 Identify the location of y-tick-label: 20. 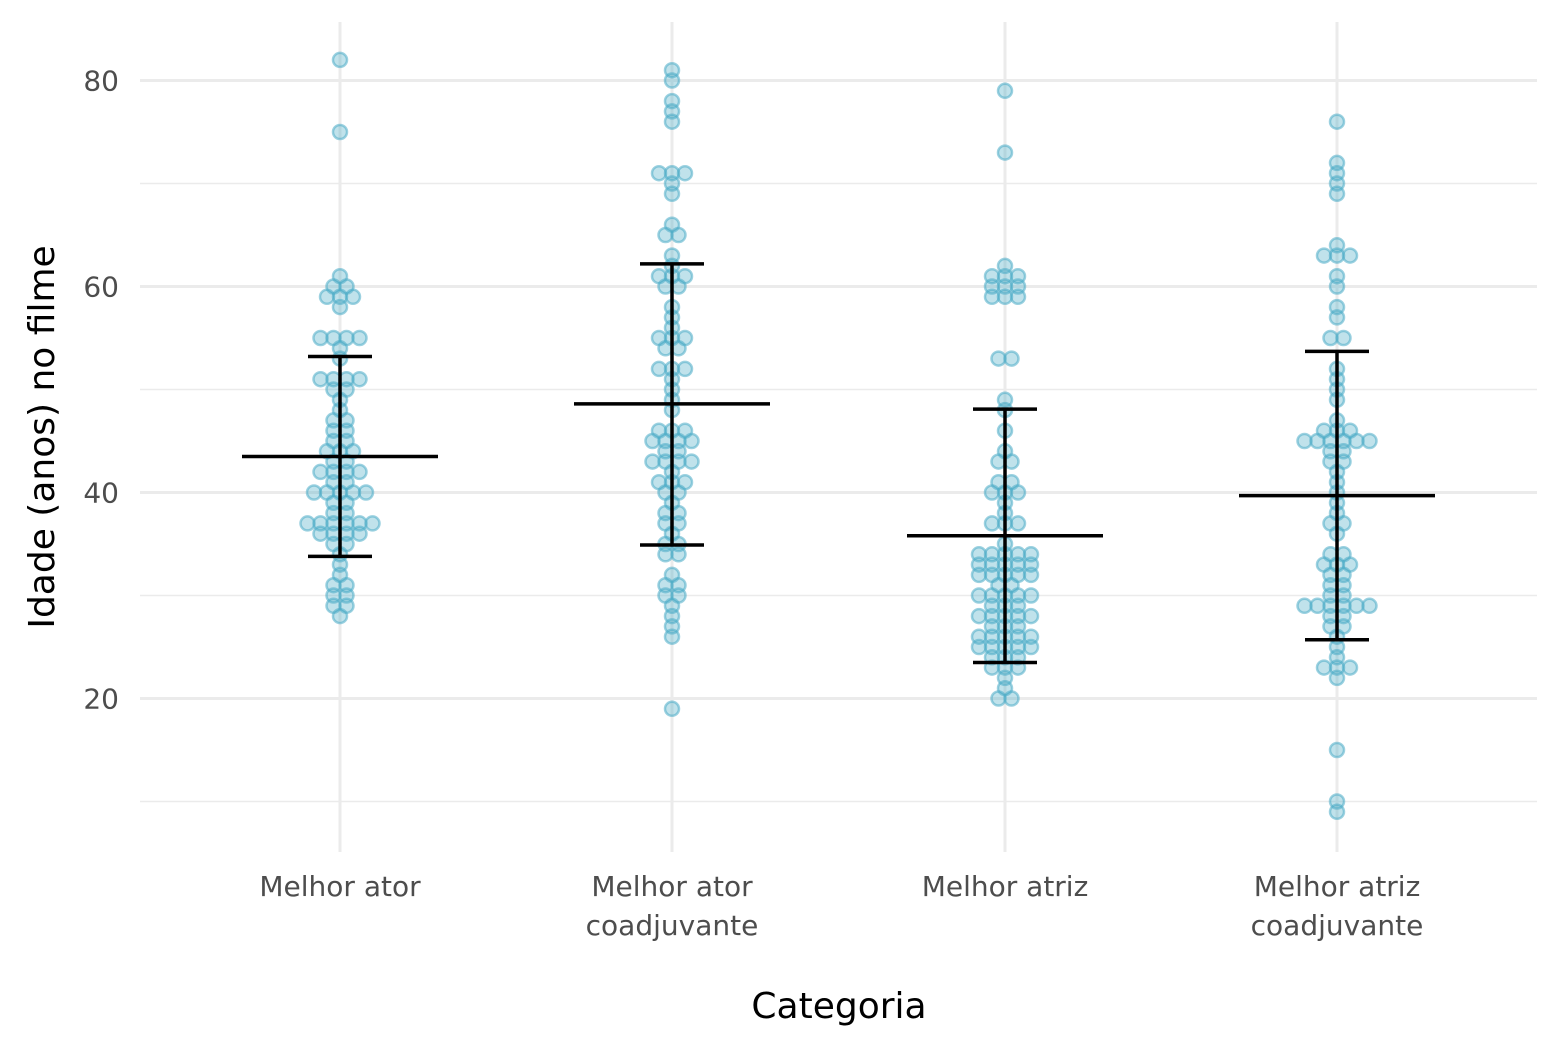
(101, 699).